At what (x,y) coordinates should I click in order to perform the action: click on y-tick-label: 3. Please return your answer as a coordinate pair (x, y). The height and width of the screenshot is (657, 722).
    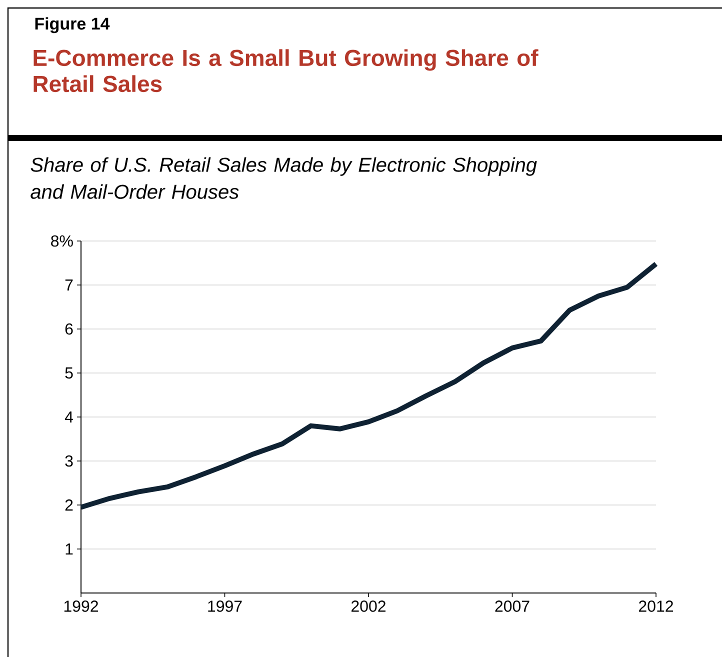
    Looking at the image, I should click on (69, 461).